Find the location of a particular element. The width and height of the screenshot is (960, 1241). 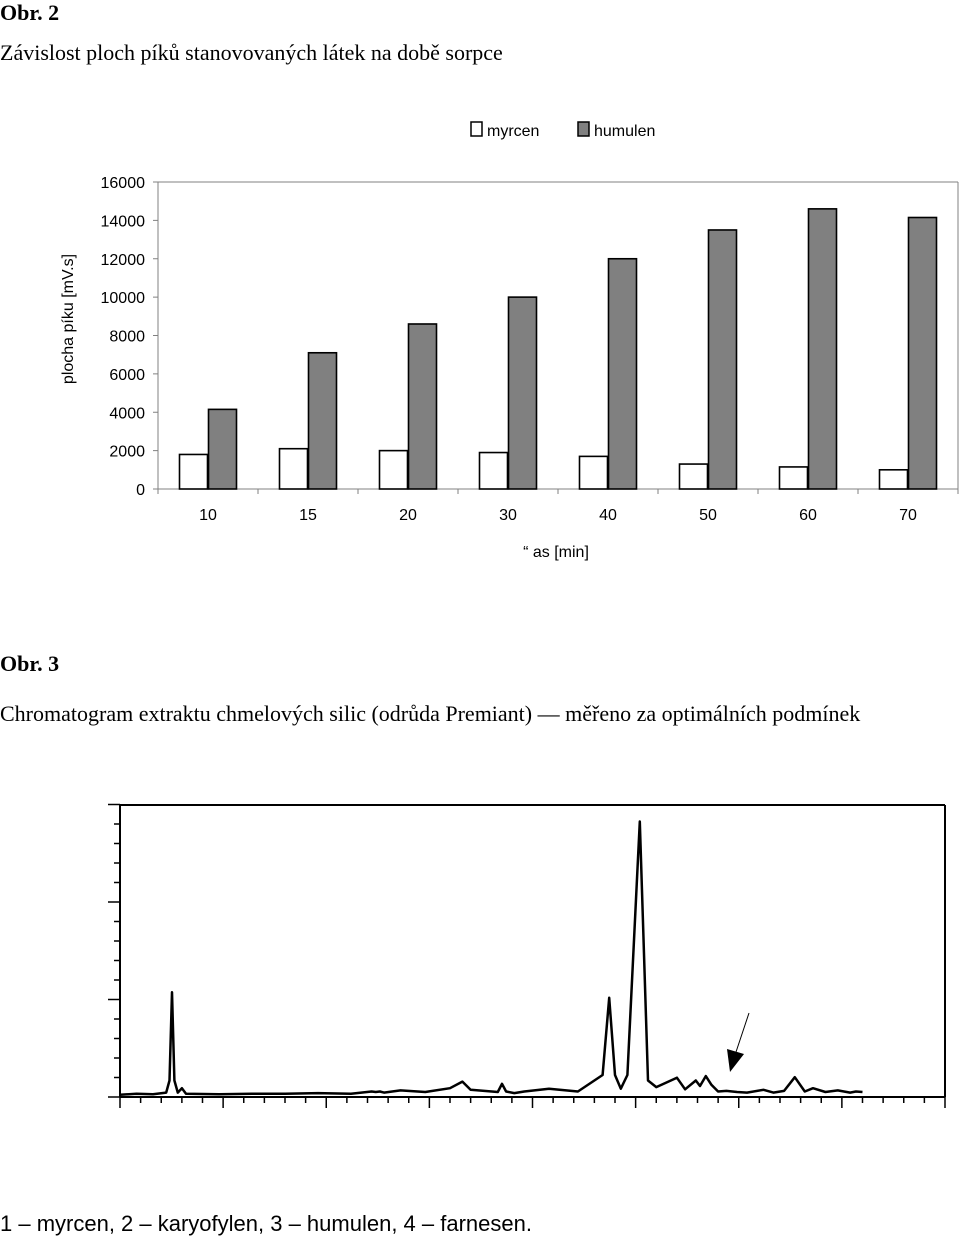

figure-2-label: Obr. 2 is located at coordinates (30, 12).